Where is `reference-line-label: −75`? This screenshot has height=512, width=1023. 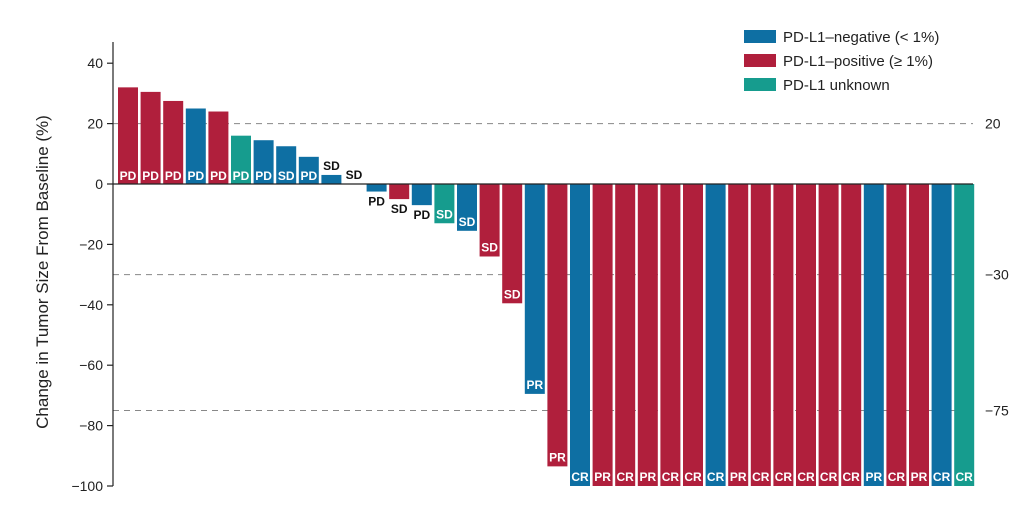
reference-line-label: −75 is located at coordinates (997, 411).